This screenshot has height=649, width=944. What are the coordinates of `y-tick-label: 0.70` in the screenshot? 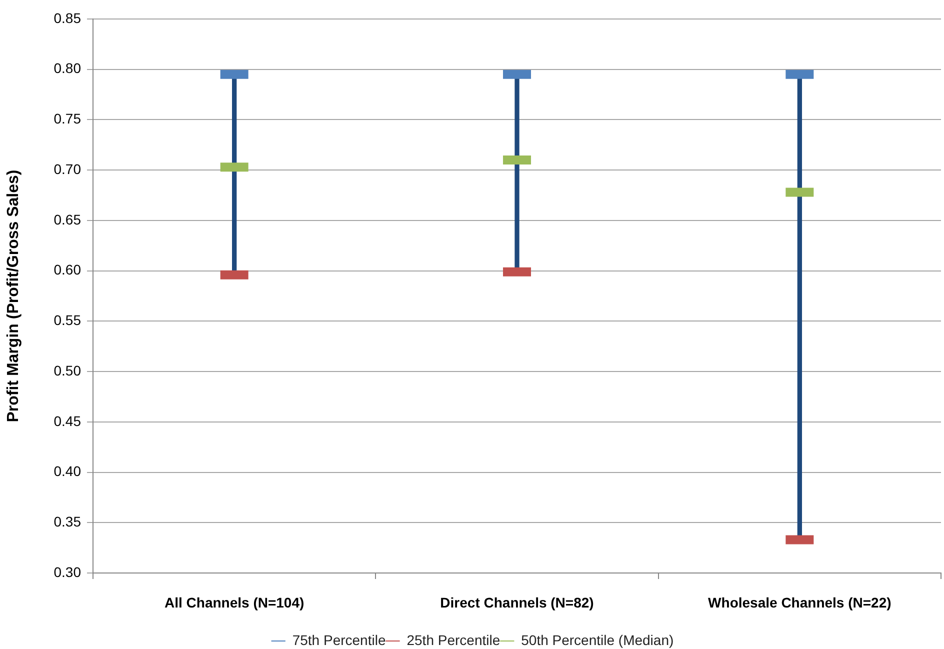 It's located at (68, 168).